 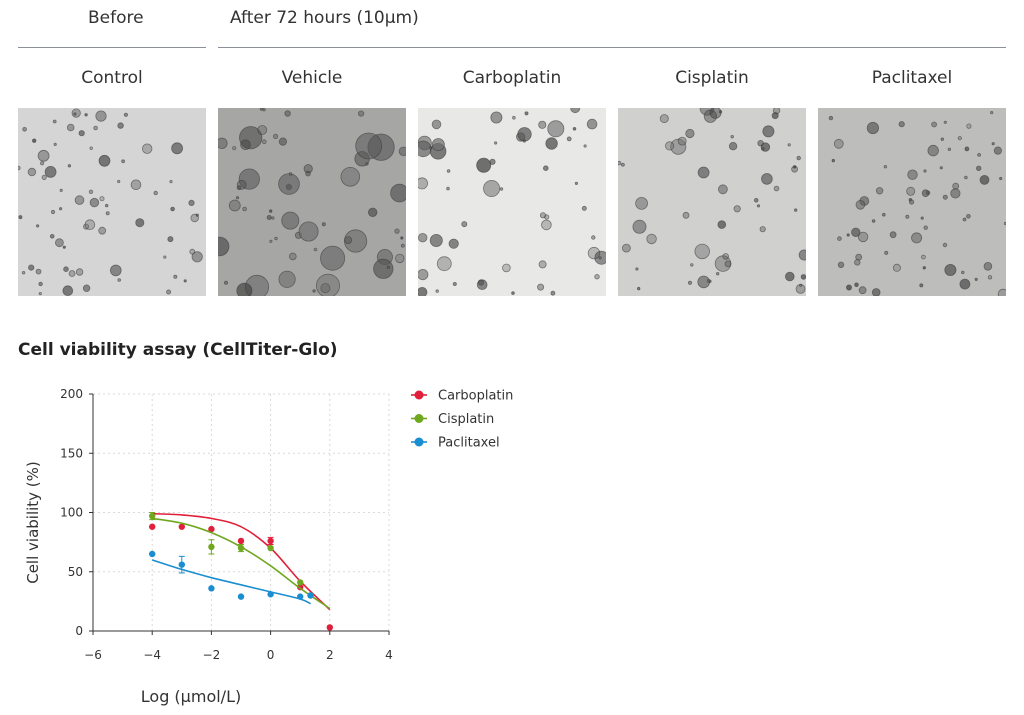 I want to click on micrograph-control, so click(x=112, y=202).